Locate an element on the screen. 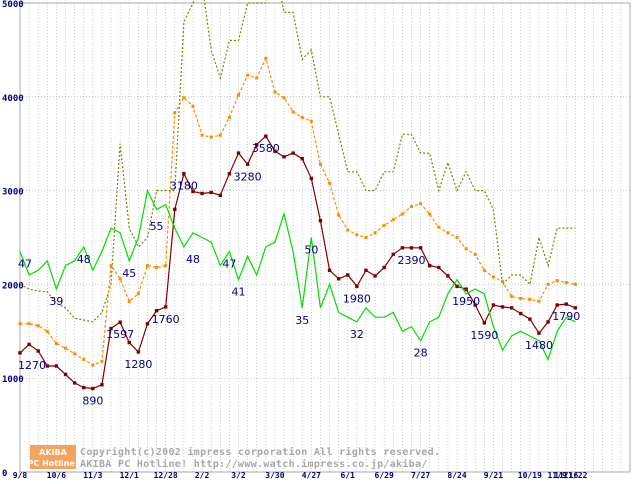 This screenshot has width=640, height=484. x-tick-label: 4/27 is located at coordinates (311, 475).